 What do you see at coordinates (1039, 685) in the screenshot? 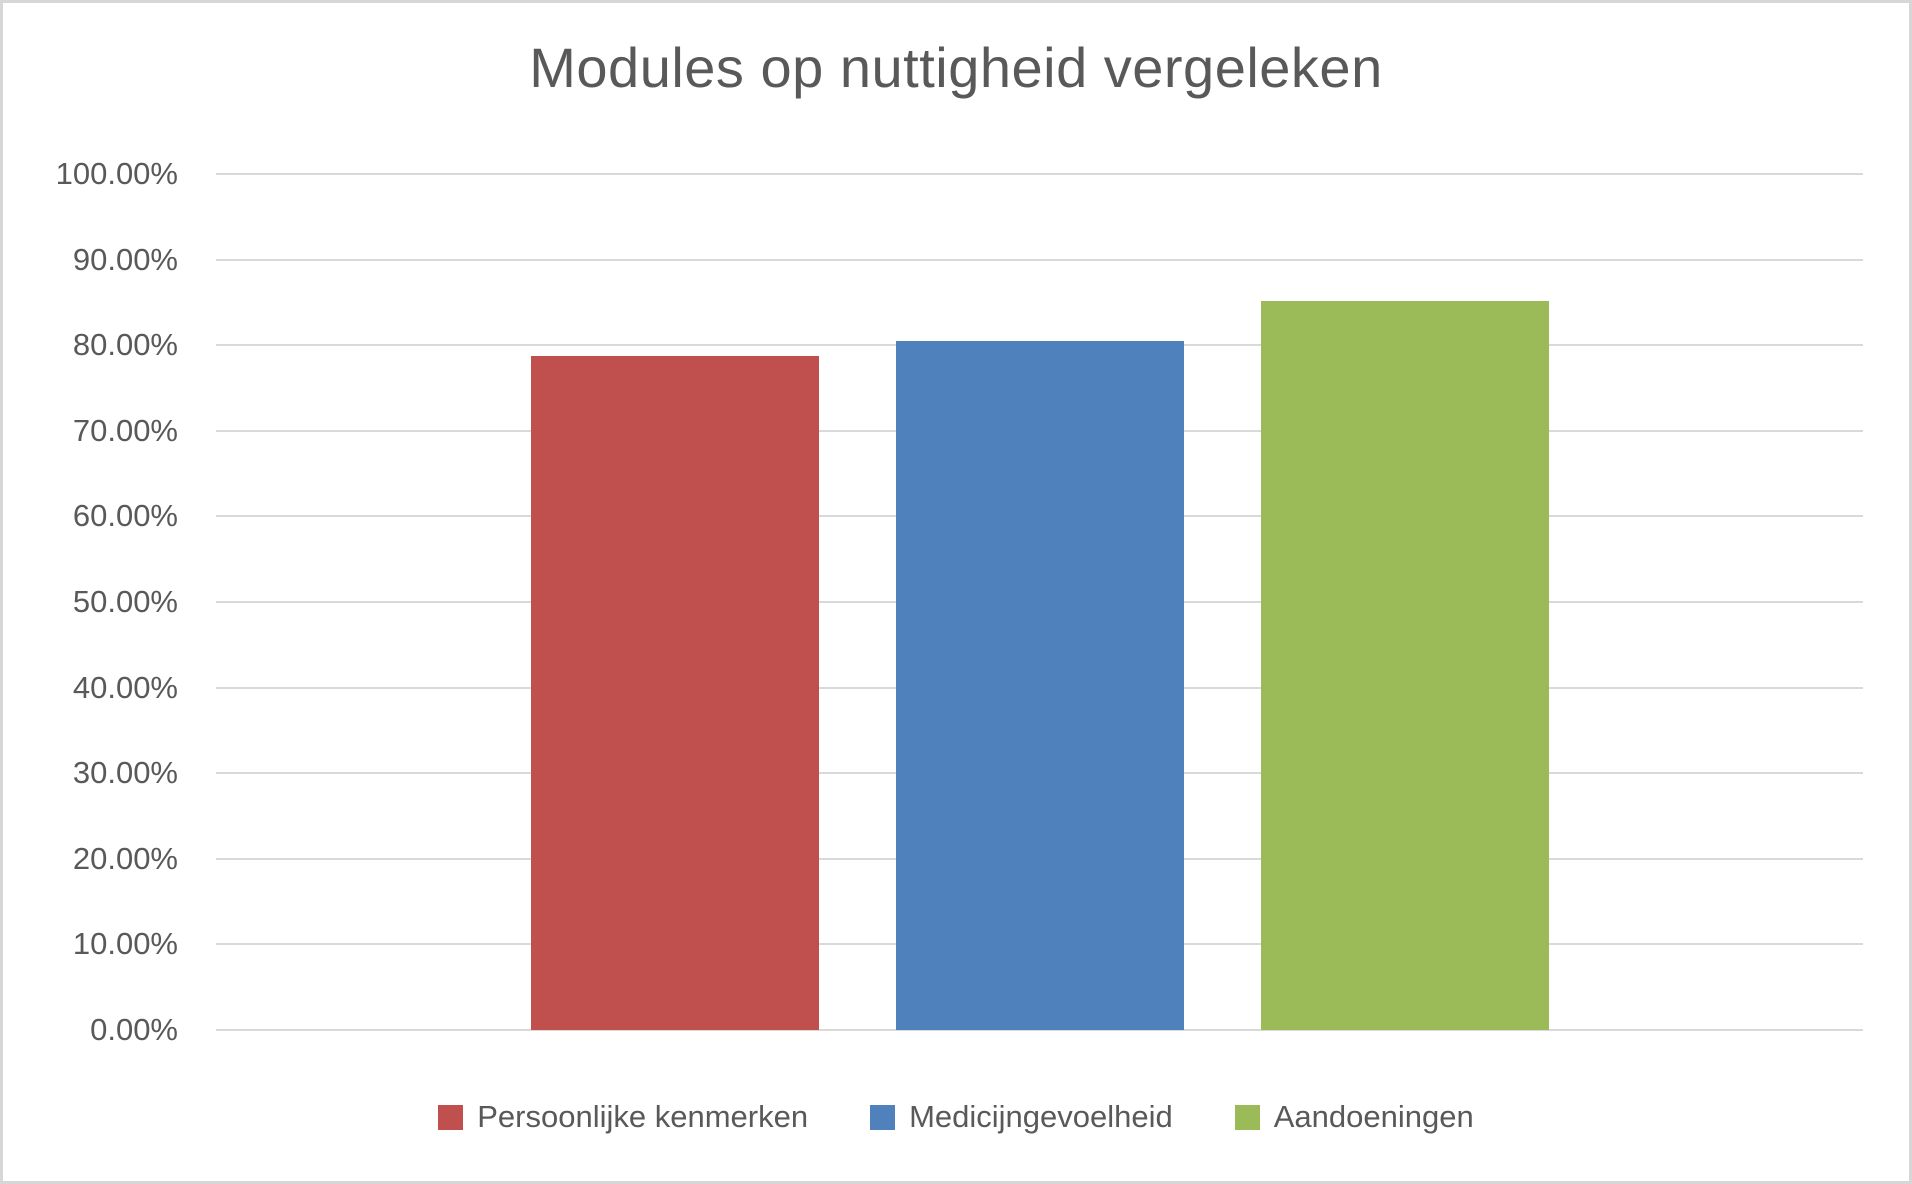
I see `bar-medicijngevoelheid` at bounding box center [1039, 685].